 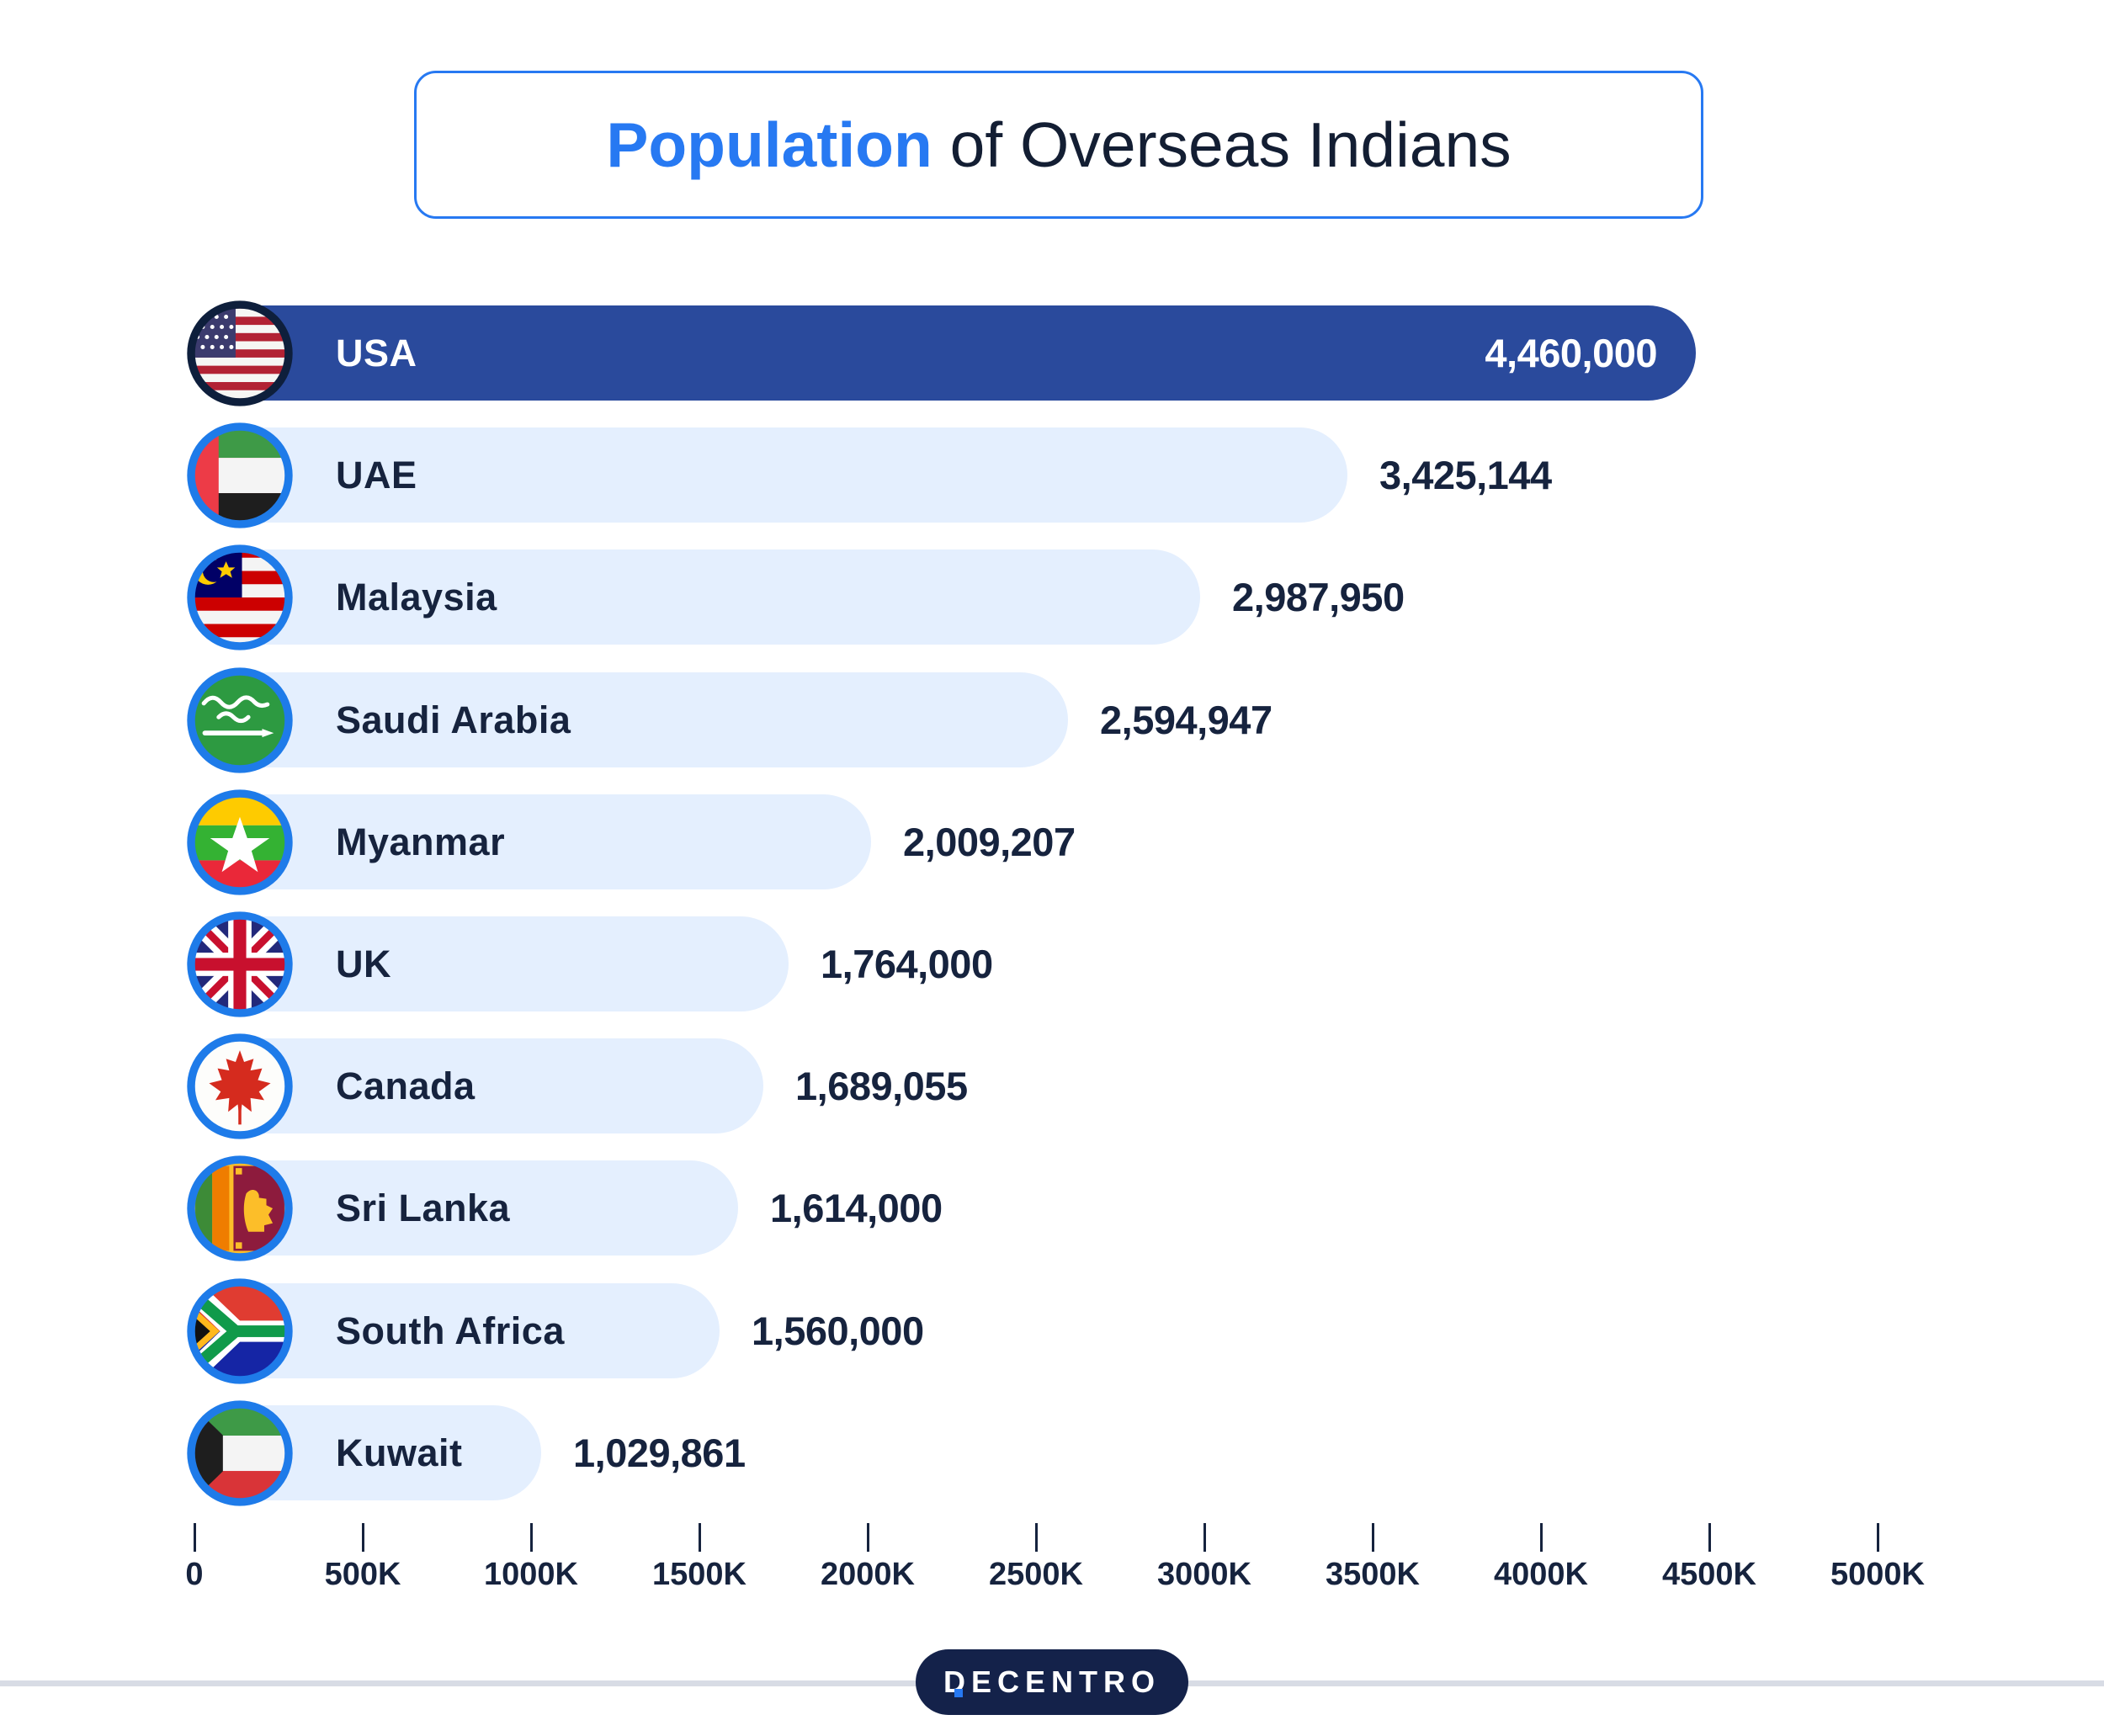 I want to click on table-row: USA 4,460,000, so click(x=1052, y=353).